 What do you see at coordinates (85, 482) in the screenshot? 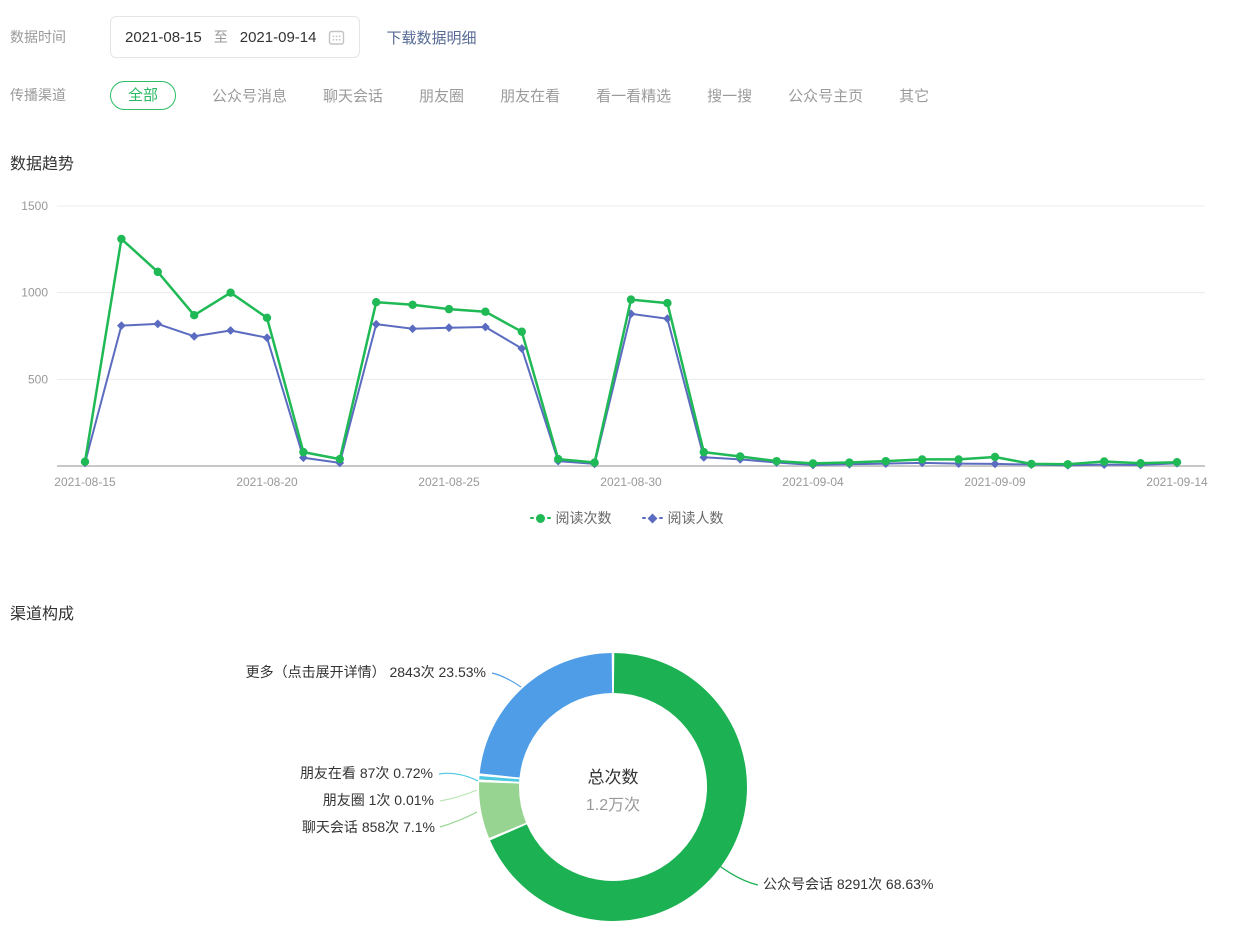
I see `x-tick-label-0: 2021-08-15` at bounding box center [85, 482].